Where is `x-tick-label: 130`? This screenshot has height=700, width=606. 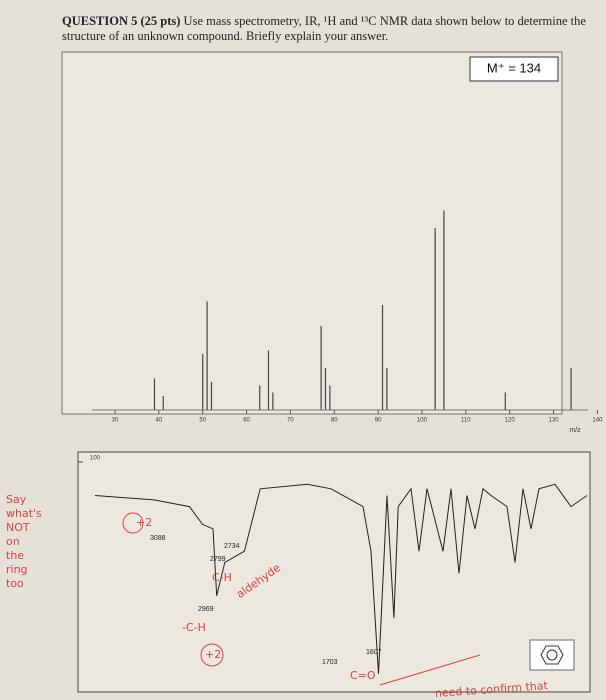 x-tick-label: 130 is located at coordinates (554, 421).